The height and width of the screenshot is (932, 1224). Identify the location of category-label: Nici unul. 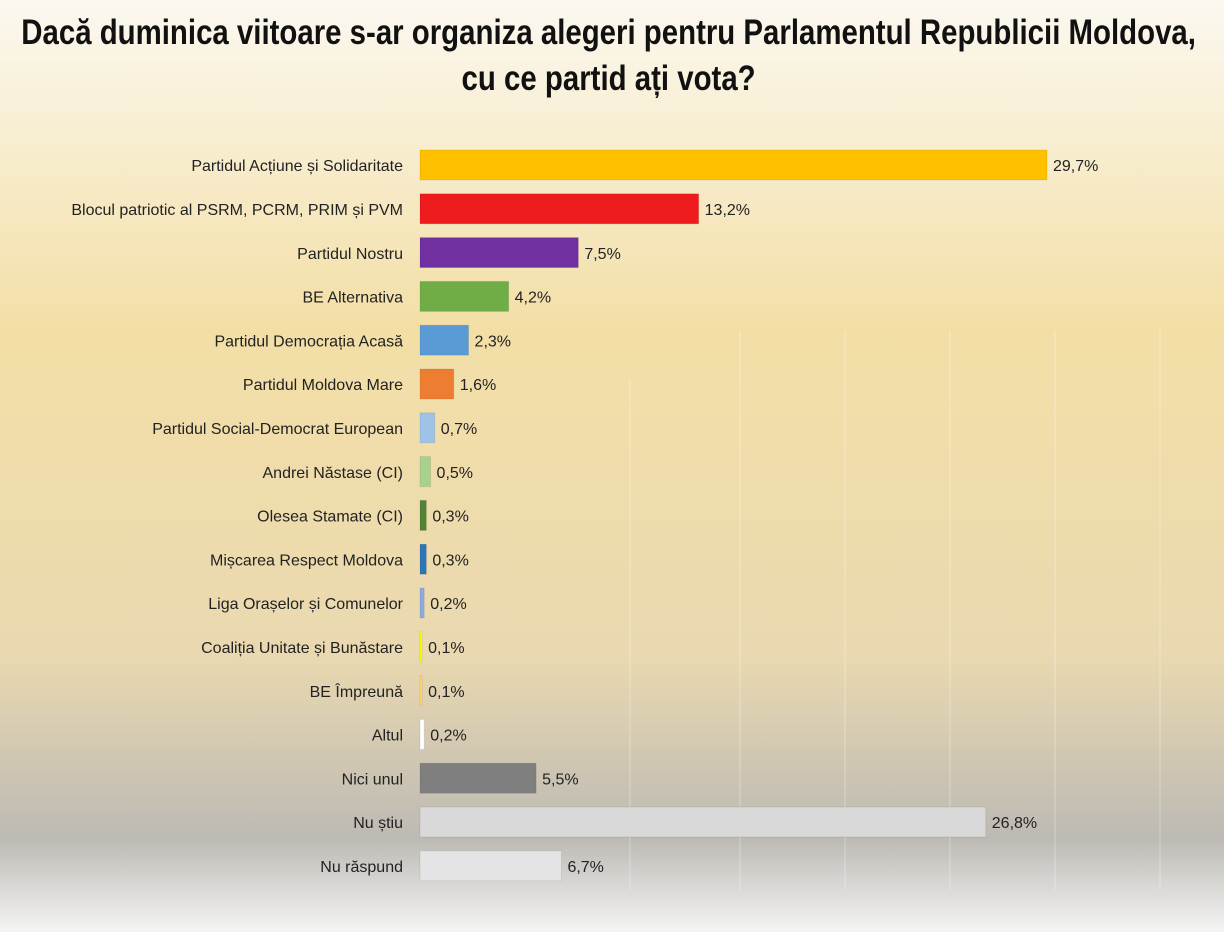
(372, 779).